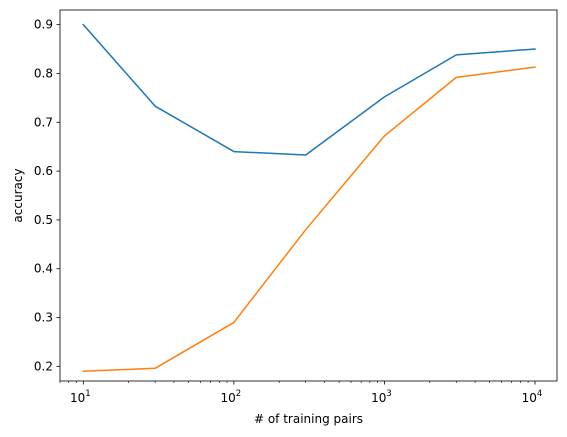 Image resolution: width=567 pixels, height=437 pixels. What do you see at coordinates (80, 397) in the screenshot?
I see `x-tick-label: 10¹` at bounding box center [80, 397].